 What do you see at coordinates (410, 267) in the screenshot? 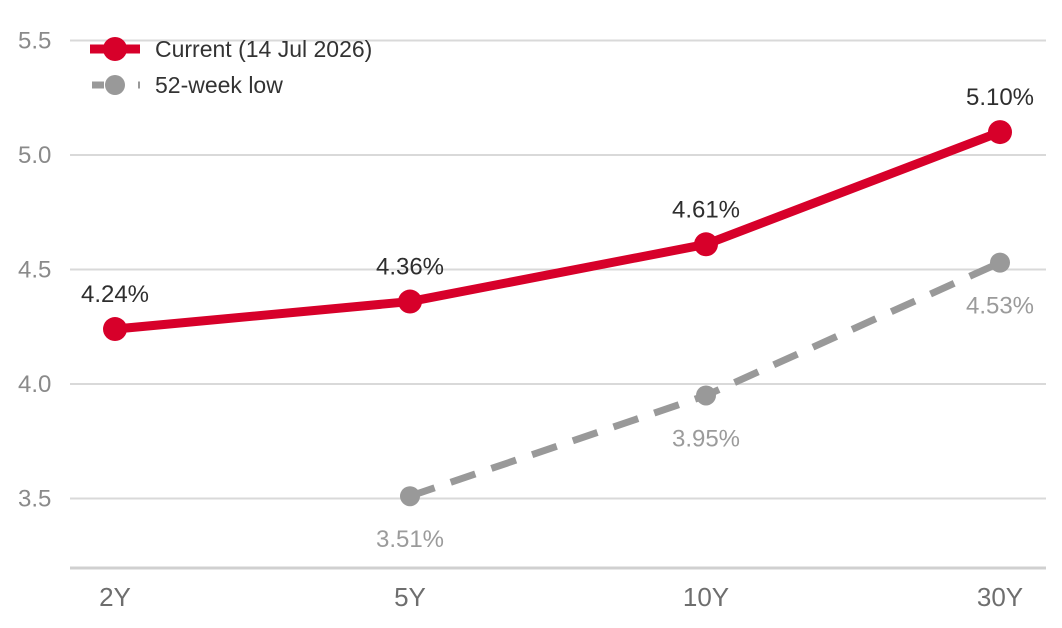
I see `data-label-current-14-jul-2026-5y: 4.36%` at bounding box center [410, 267].